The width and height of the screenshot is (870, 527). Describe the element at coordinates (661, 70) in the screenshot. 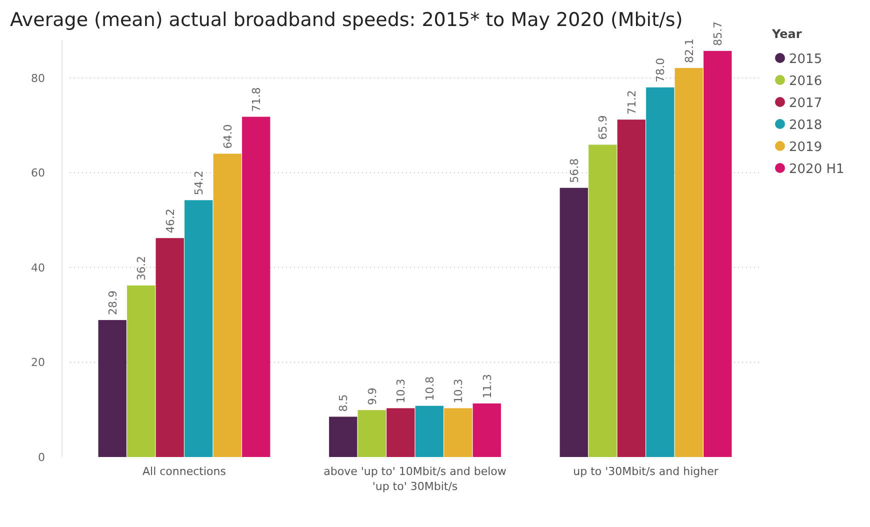

I see `text: 78.0` at that location.